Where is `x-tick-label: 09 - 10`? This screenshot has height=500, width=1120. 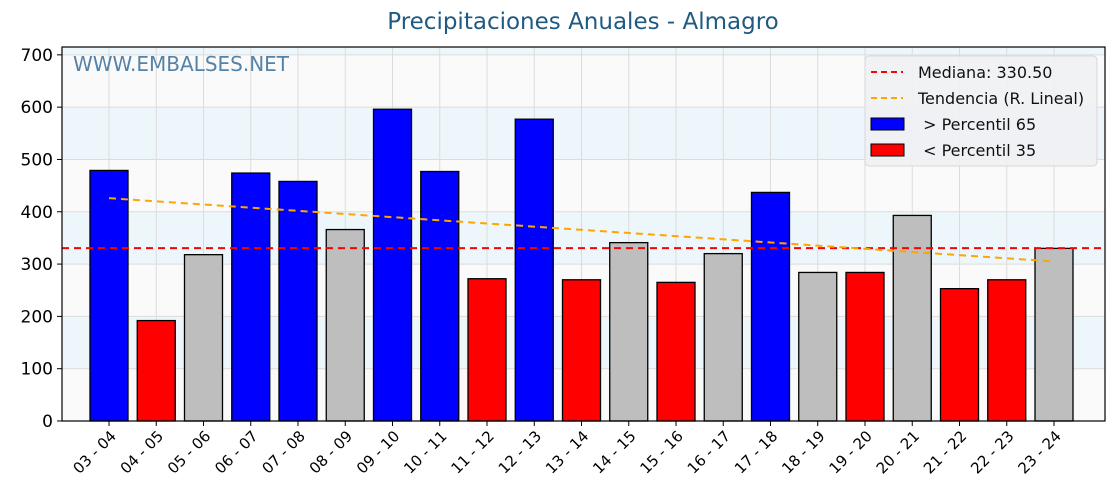 x-tick-label: 09 - 10 is located at coordinates (378, 452).